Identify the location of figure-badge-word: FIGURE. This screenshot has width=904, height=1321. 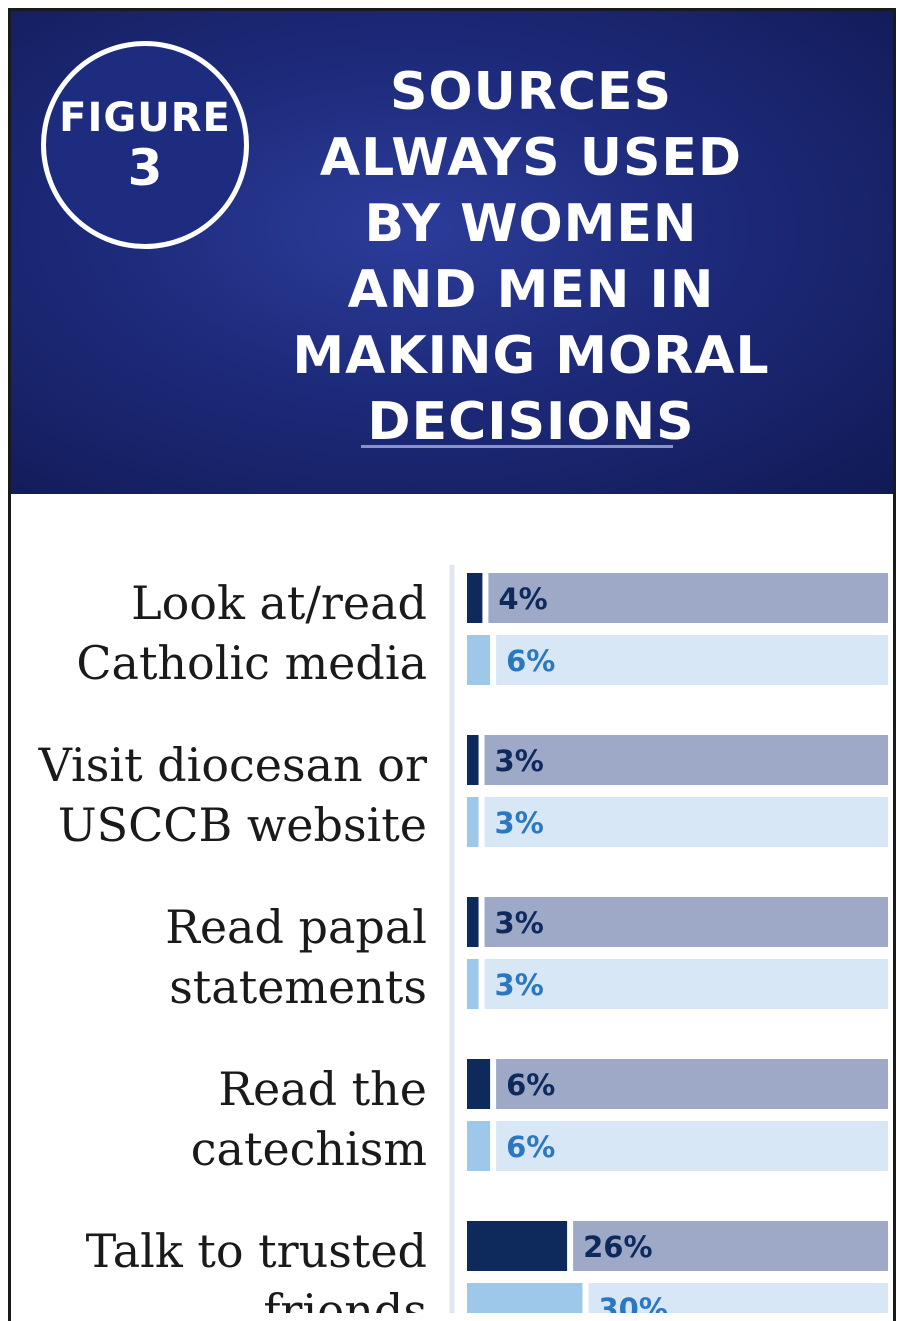
(145, 118).